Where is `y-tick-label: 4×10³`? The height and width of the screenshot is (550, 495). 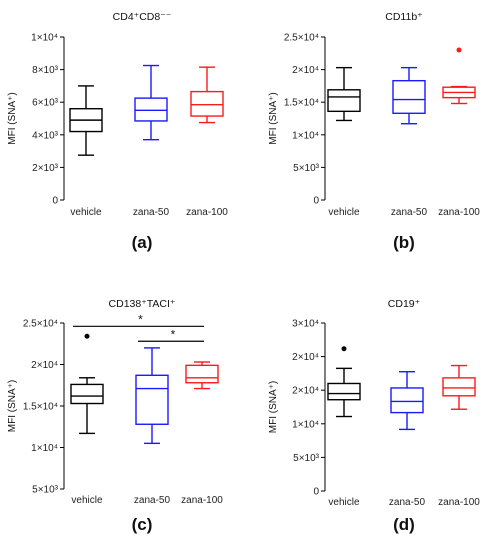
y-tick-label: 4×10³ is located at coordinates (45, 135).